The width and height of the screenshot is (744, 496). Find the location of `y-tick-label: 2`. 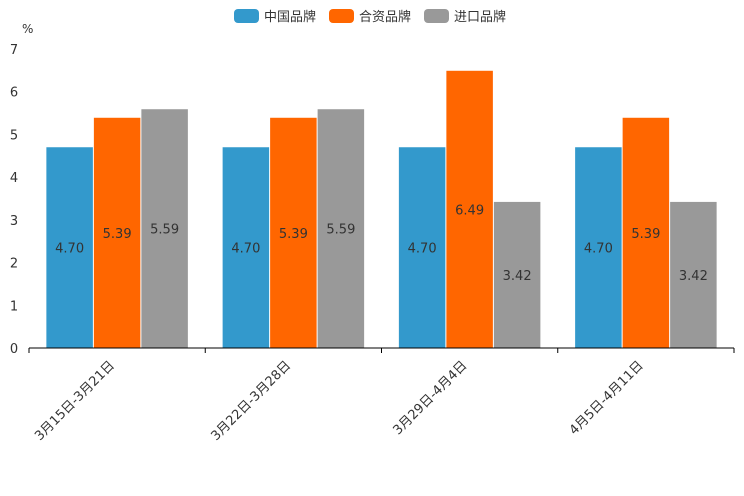

y-tick-label: 2 is located at coordinates (14, 264).